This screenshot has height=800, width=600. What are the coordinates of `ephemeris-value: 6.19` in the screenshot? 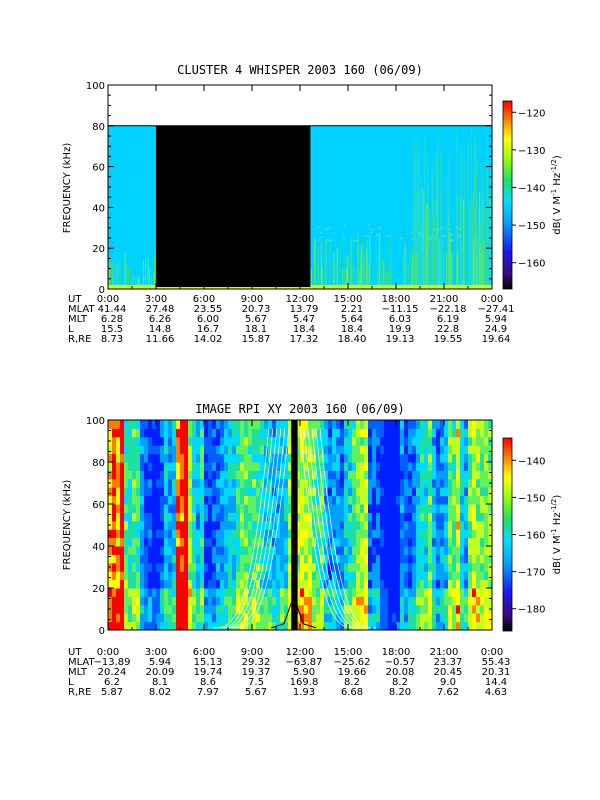 It's located at (448, 319).